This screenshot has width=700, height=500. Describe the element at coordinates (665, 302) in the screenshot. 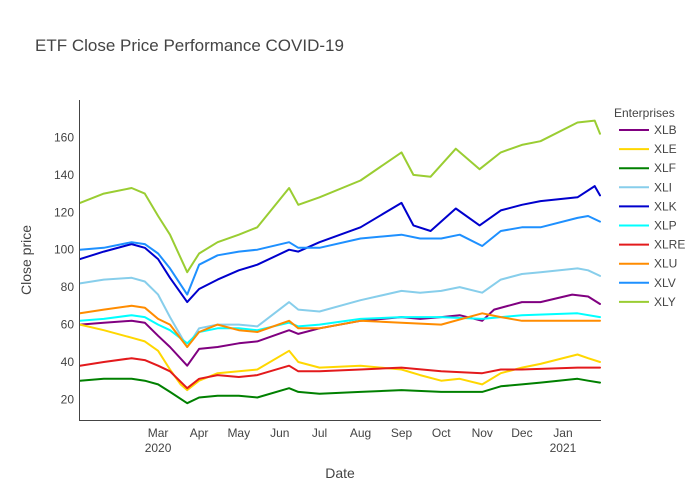

I see `legend-label: XLY` at that location.